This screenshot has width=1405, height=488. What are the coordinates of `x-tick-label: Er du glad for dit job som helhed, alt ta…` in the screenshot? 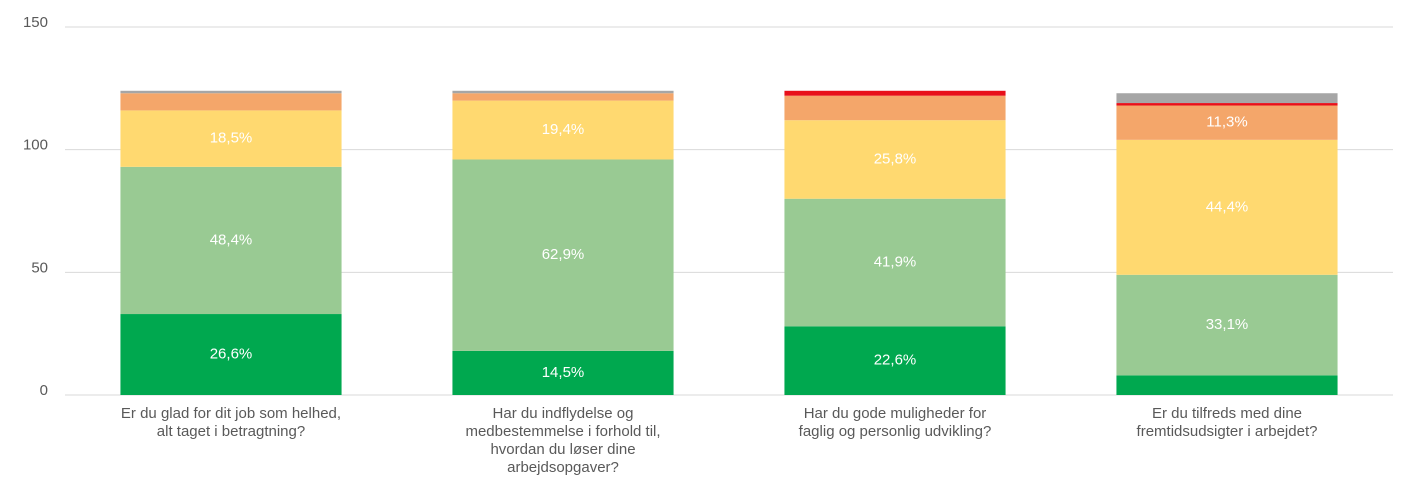 It's located at (231, 422).